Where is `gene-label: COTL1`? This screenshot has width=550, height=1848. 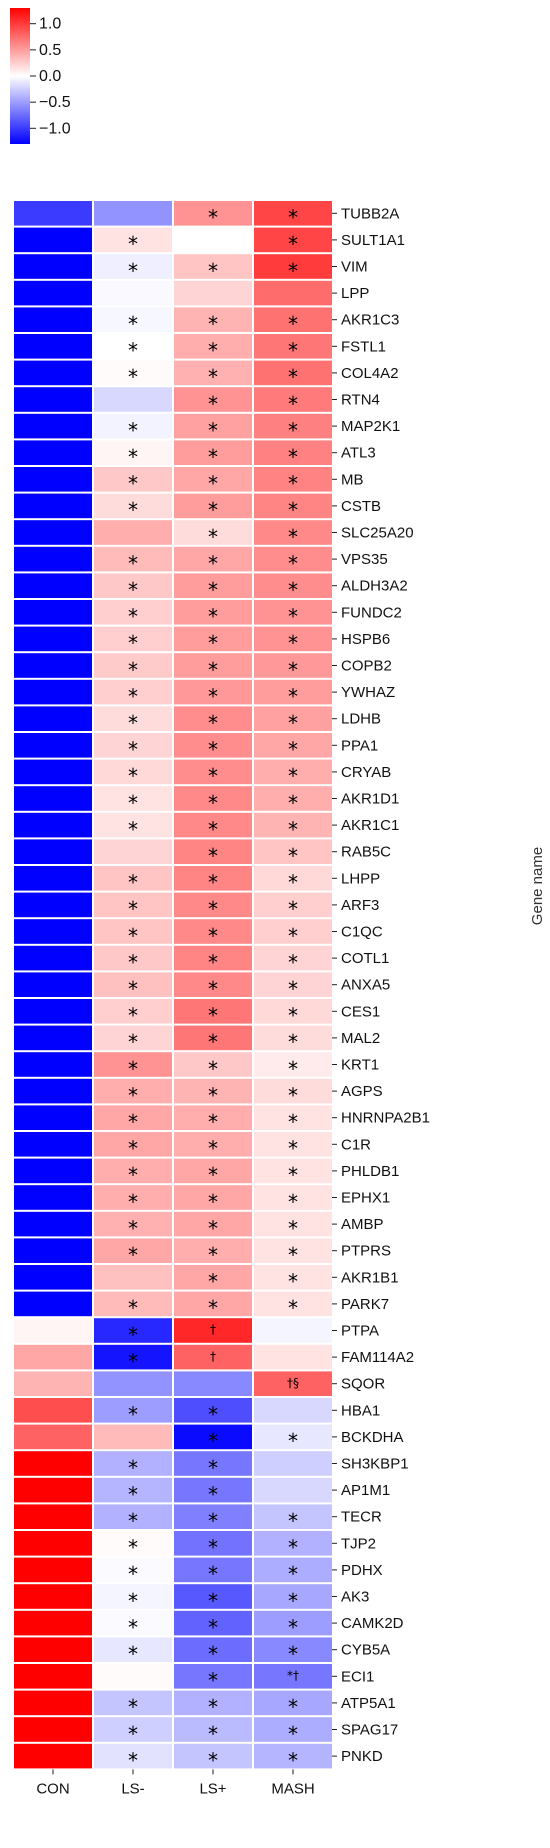 gene-label: COTL1 is located at coordinates (365, 958).